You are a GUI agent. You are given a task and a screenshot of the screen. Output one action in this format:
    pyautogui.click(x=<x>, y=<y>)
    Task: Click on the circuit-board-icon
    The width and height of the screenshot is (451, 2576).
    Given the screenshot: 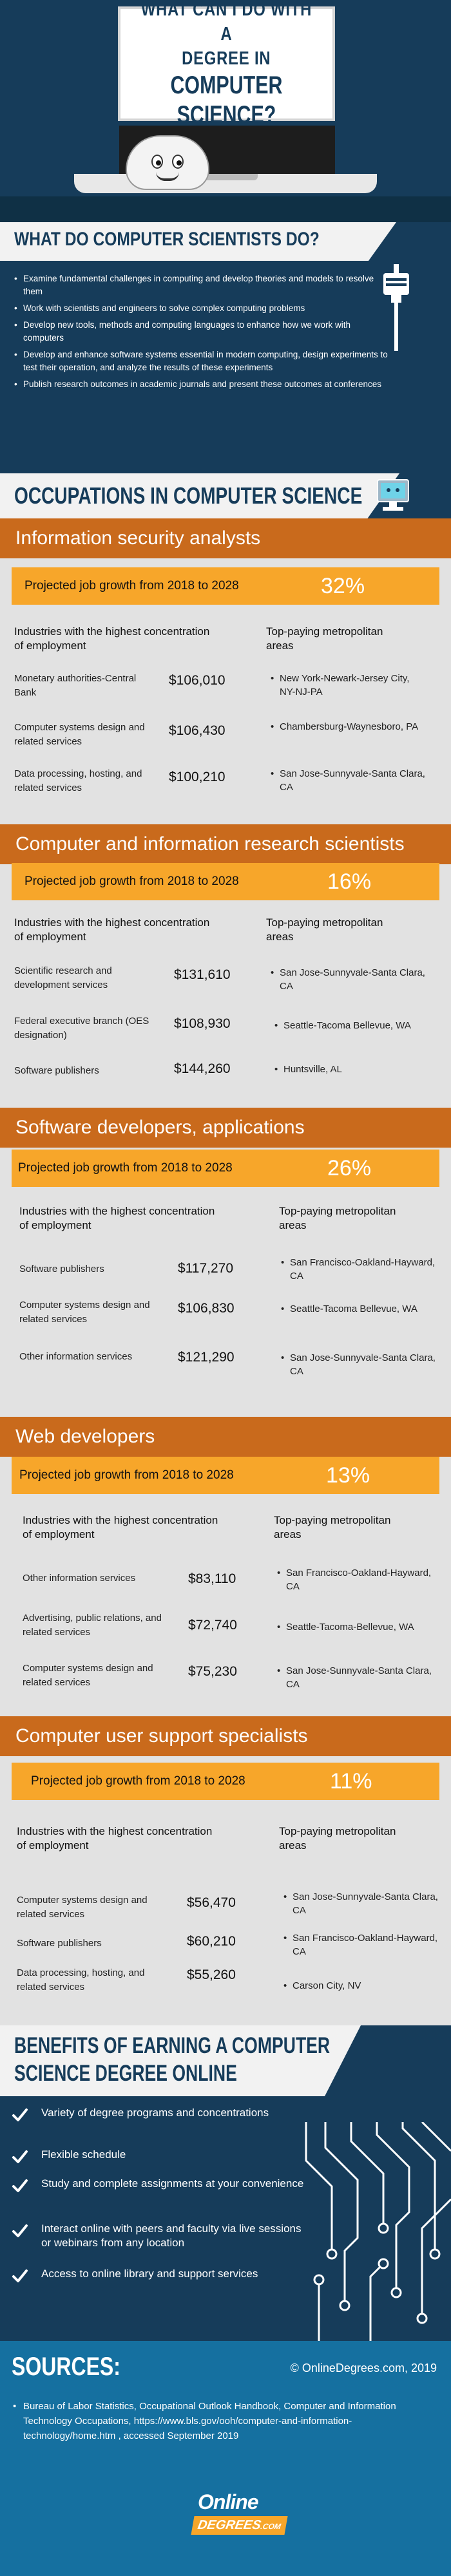 What is the action you would take?
    pyautogui.click(x=378, y=2231)
    